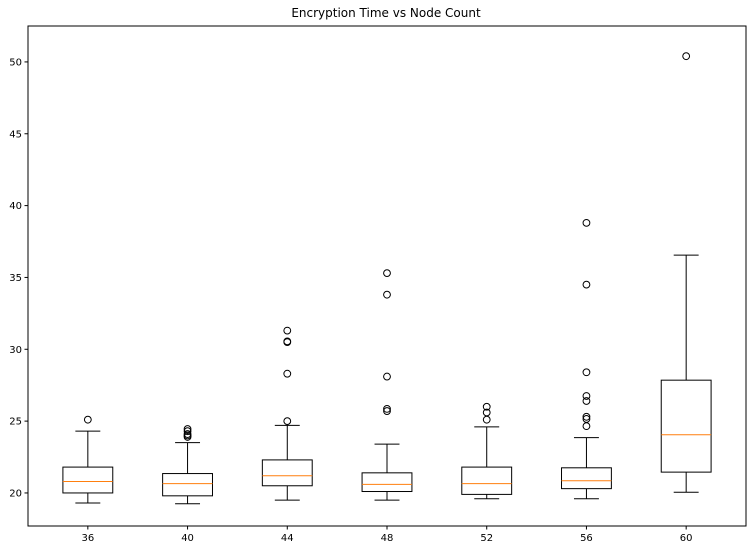  I want to click on y-tick-label: 40, so click(15, 206).